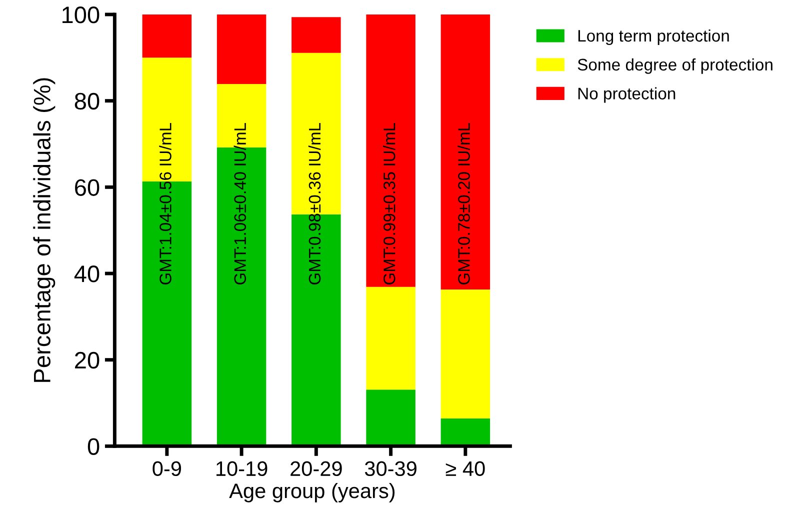 This screenshot has width=791, height=517. What do you see at coordinates (94, 446) in the screenshot?
I see `y-tick-label: 0` at bounding box center [94, 446].